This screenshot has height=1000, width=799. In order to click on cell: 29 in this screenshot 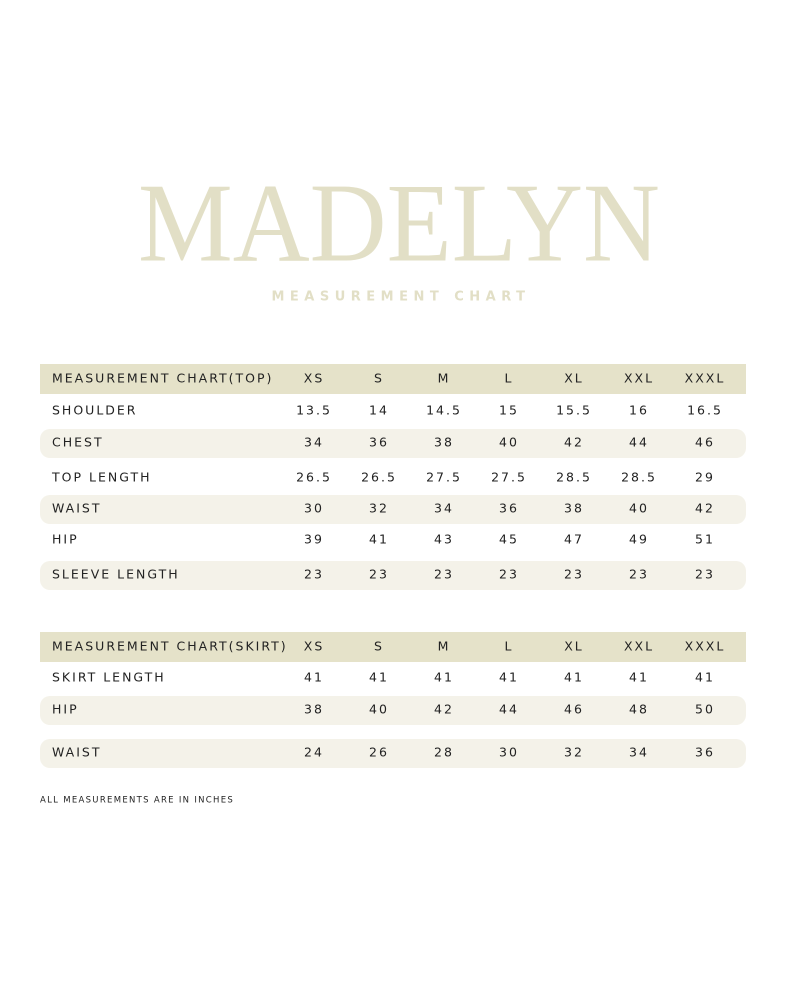, I will do `click(705, 477)`.